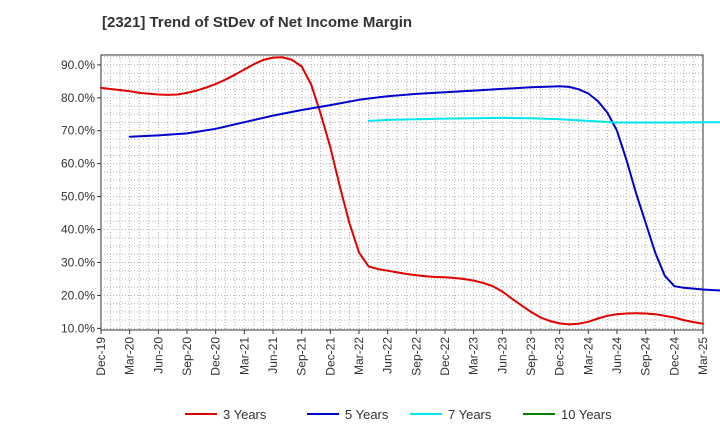  I want to click on x-tick-label: Mar-21, so click(244, 356).